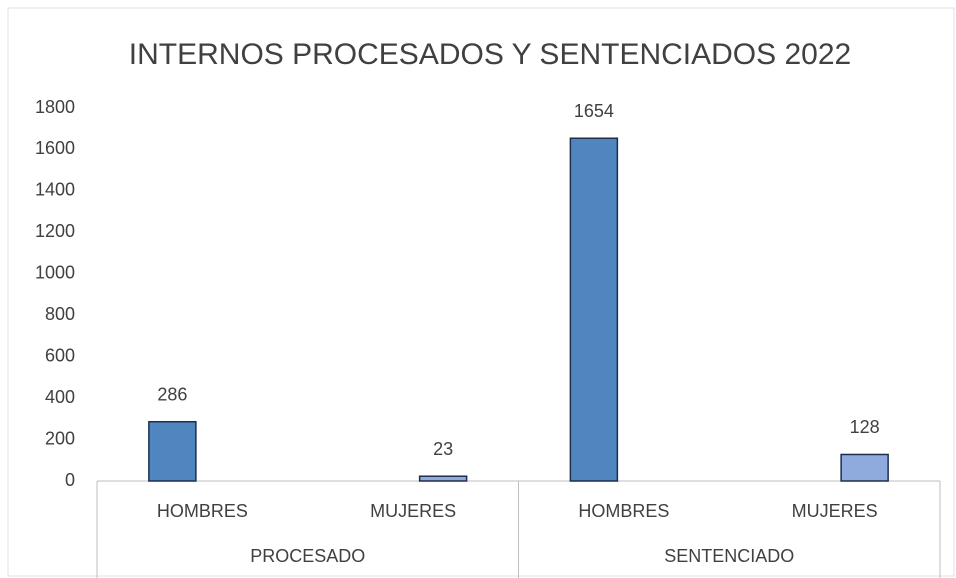 This screenshot has width=956, height=578. What do you see at coordinates (60, 355) in the screenshot?
I see `y-tick-label: 600` at bounding box center [60, 355].